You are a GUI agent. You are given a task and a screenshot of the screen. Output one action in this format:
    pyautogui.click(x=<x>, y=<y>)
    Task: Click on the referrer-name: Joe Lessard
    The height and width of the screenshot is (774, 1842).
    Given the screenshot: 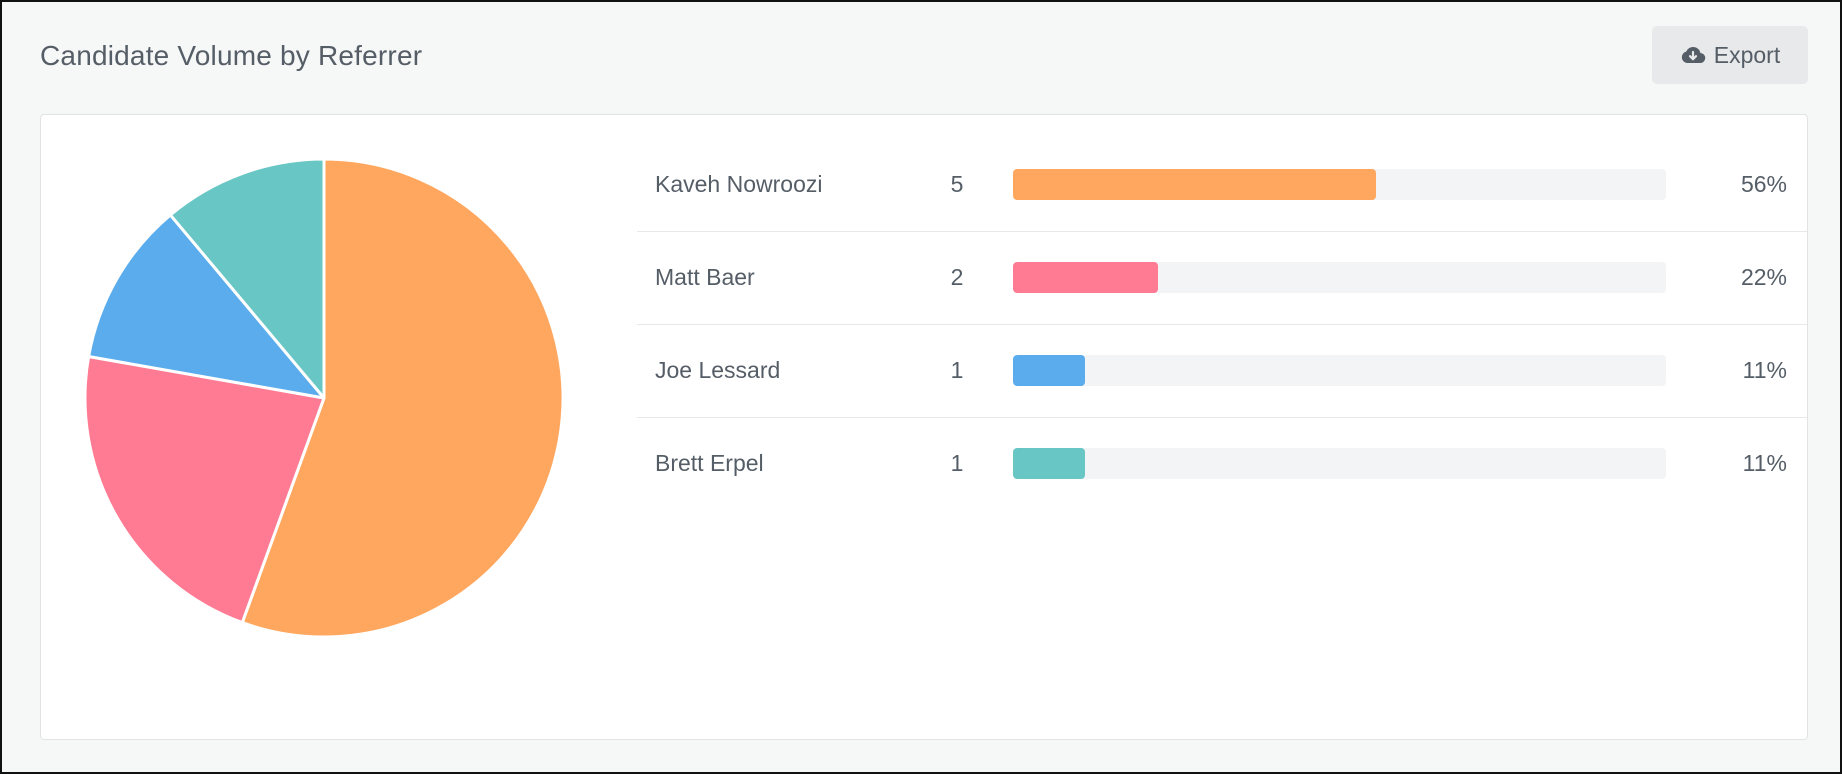 What is the action you would take?
    pyautogui.click(x=718, y=370)
    